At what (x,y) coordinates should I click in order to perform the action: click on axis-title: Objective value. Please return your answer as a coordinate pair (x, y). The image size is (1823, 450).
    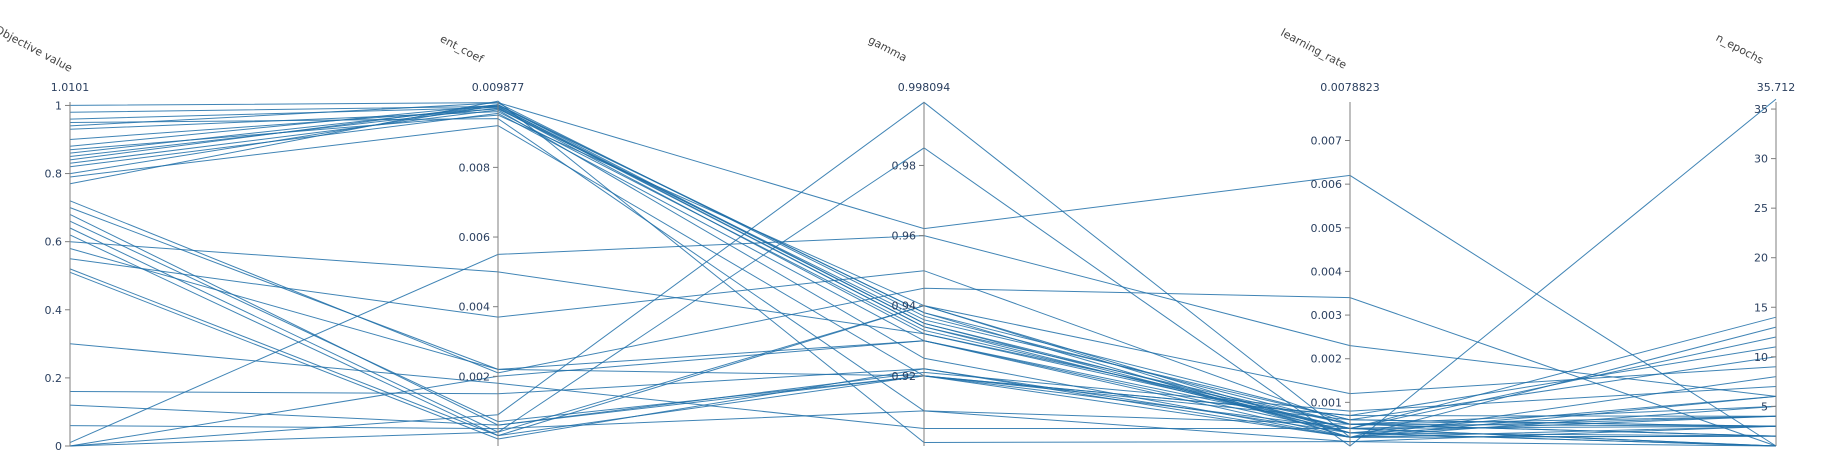
    Looking at the image, I should click on (37, 49).